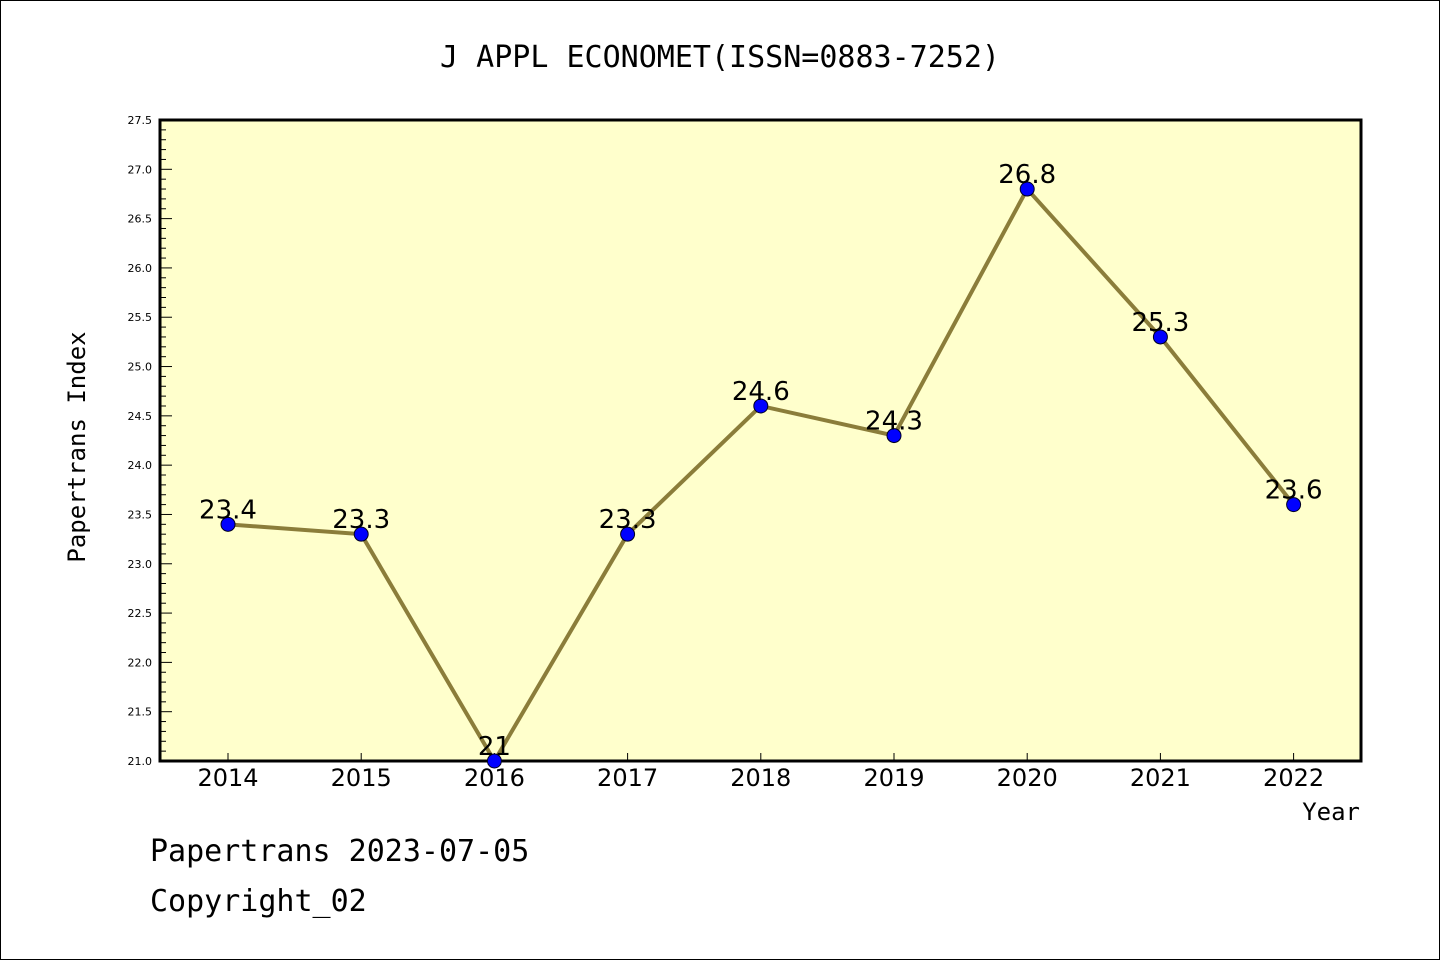 This screenshot has height=960, width=1440. I want to click on footer-copyright: Copyright_02, so click(258, 901).